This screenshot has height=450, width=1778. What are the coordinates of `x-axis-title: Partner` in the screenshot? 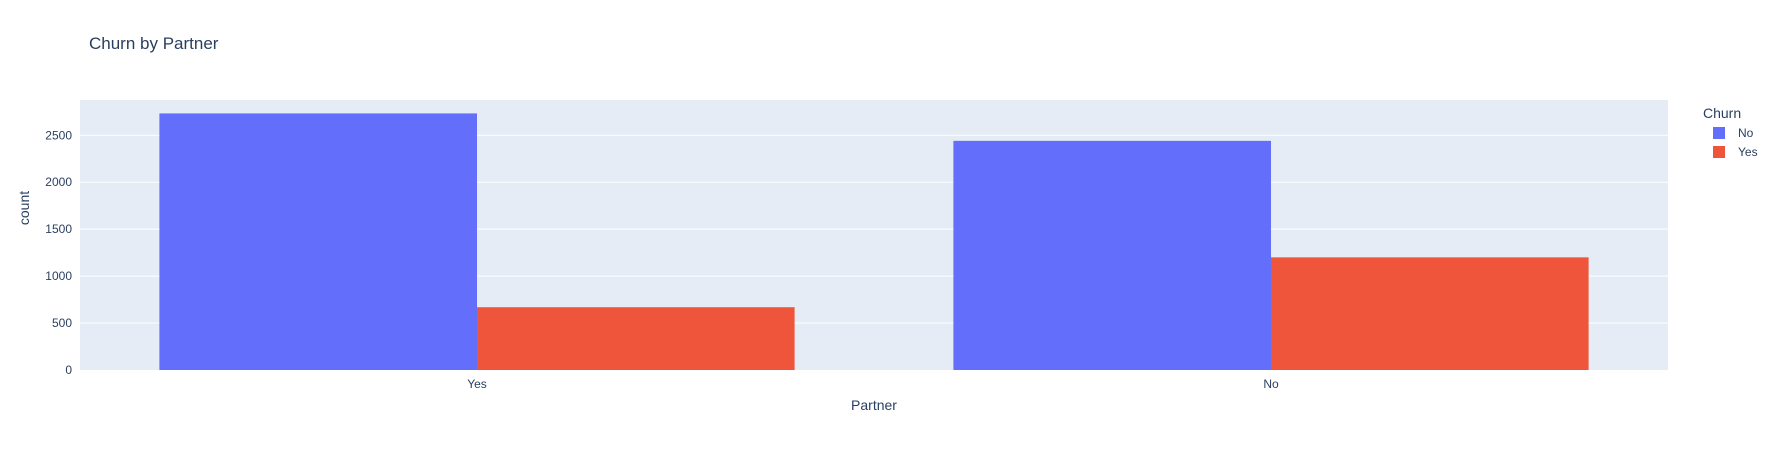 It's located at (874, 405).